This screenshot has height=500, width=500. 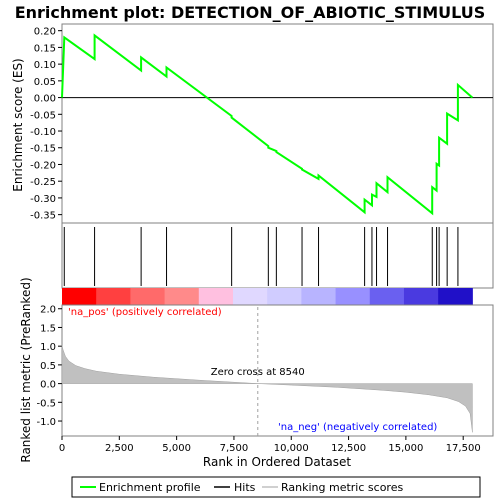 I want to click on es-y-axis-label: Enrichment score (ES), so click(x=18, y=124).